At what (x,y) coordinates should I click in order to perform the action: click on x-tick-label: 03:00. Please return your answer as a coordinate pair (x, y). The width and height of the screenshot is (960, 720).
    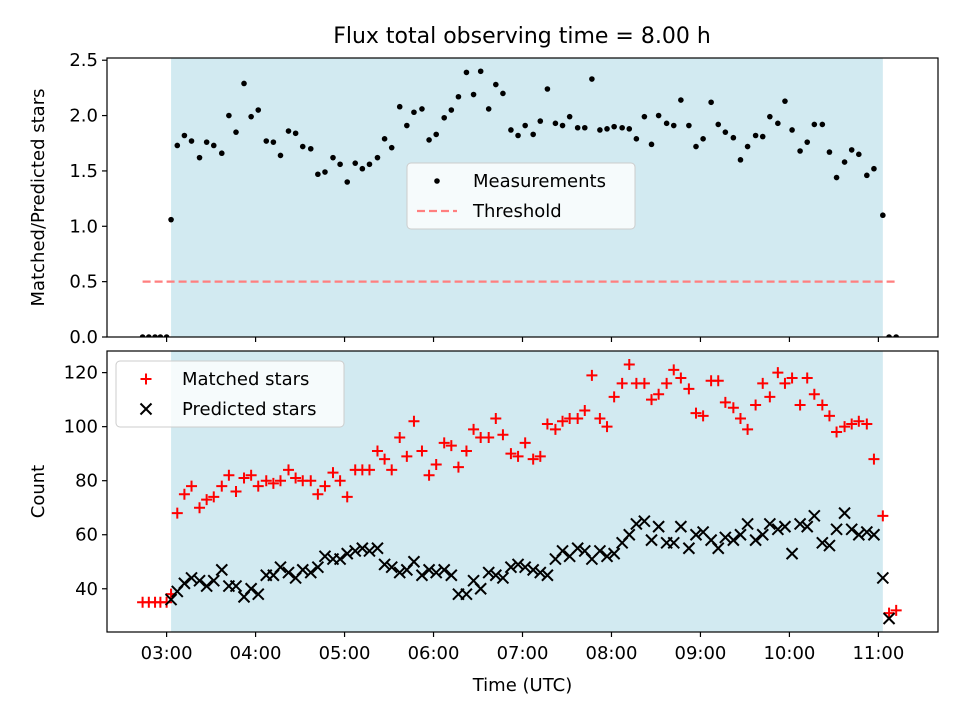
    Looking at the image, I should click on (167, 653).